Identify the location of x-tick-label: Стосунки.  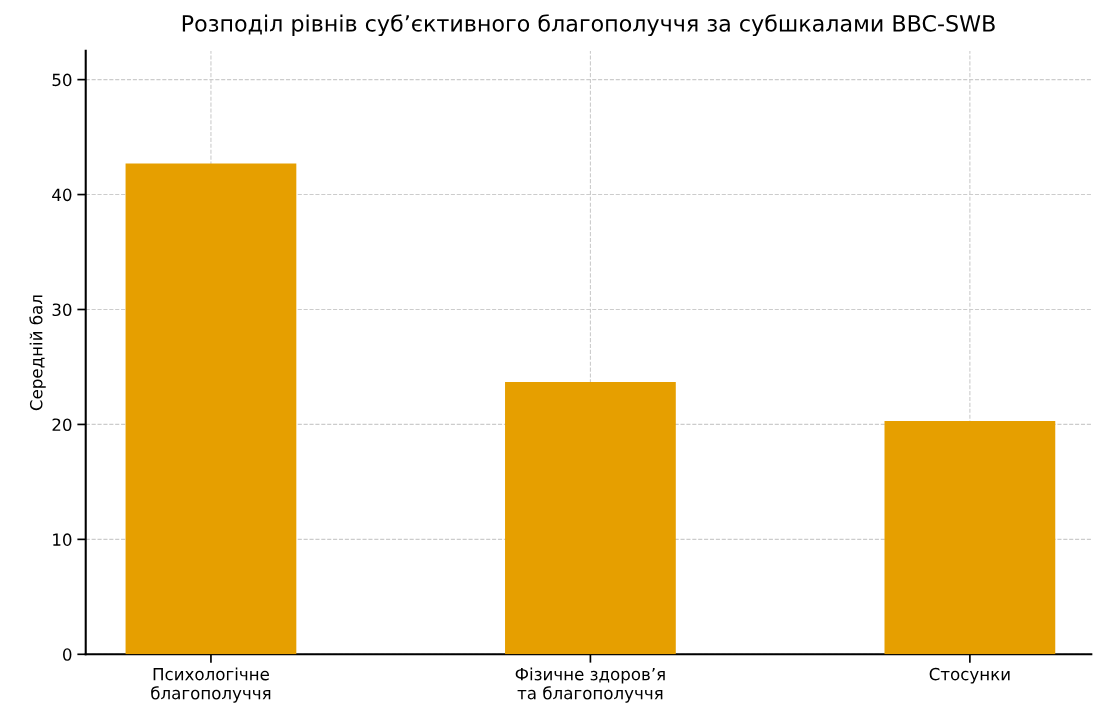
(969, 675).